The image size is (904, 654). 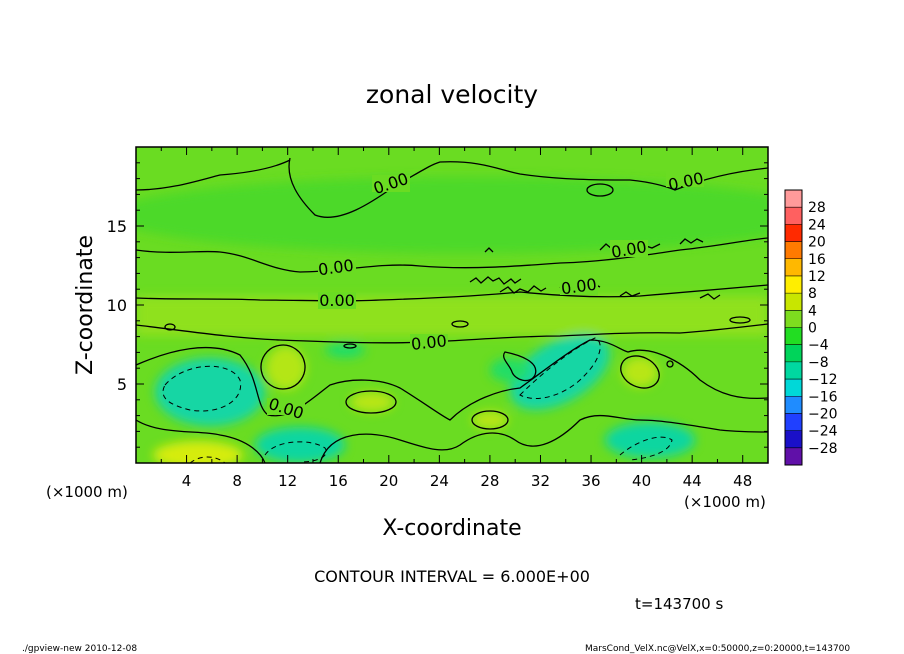 I want to click on x-tick-label: 40, so click(x=641, y=481).